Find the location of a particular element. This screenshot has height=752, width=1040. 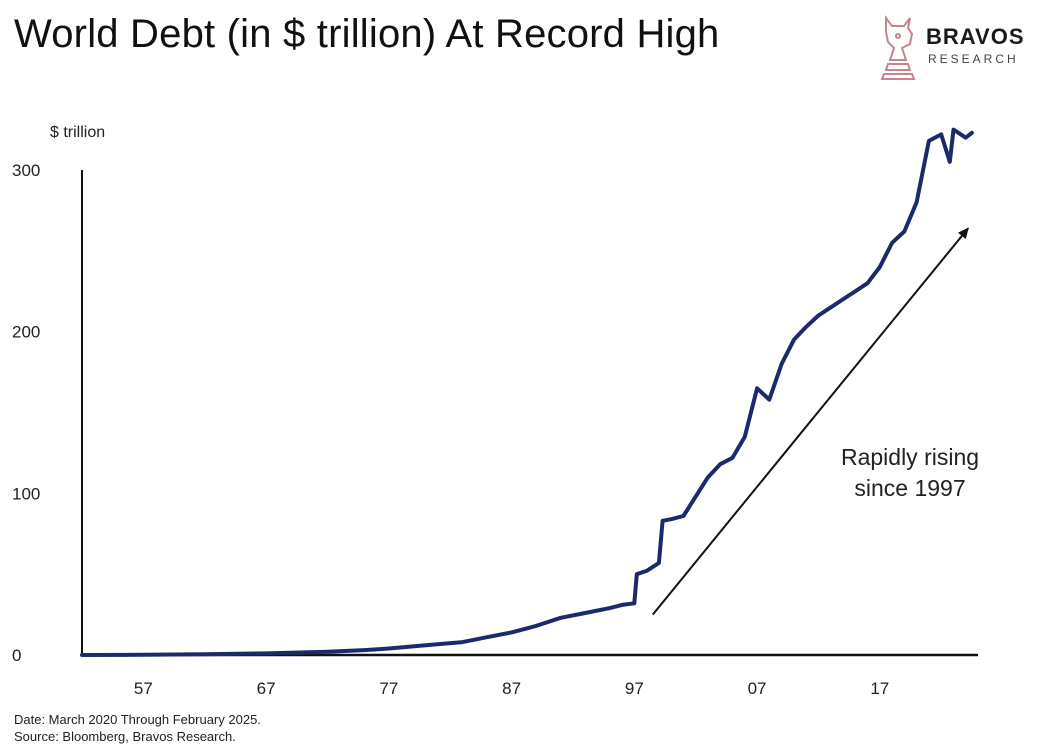

annotation-line-2: since 1997 is located at coordinates (909, 488).